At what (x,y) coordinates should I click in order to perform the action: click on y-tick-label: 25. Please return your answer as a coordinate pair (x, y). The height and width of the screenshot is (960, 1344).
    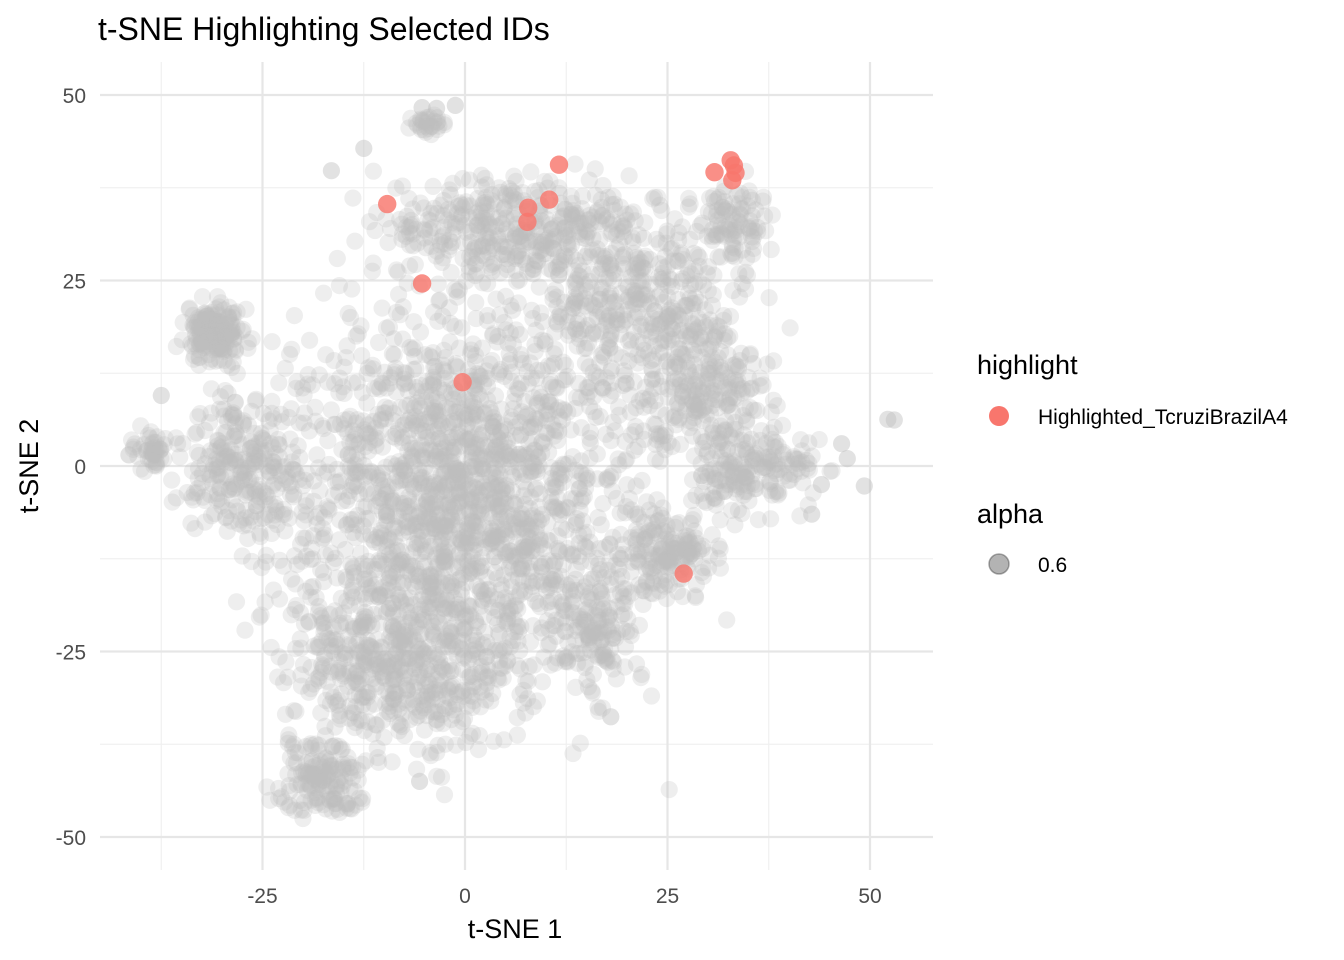
    Looking at the image, I should click on (74, 282).